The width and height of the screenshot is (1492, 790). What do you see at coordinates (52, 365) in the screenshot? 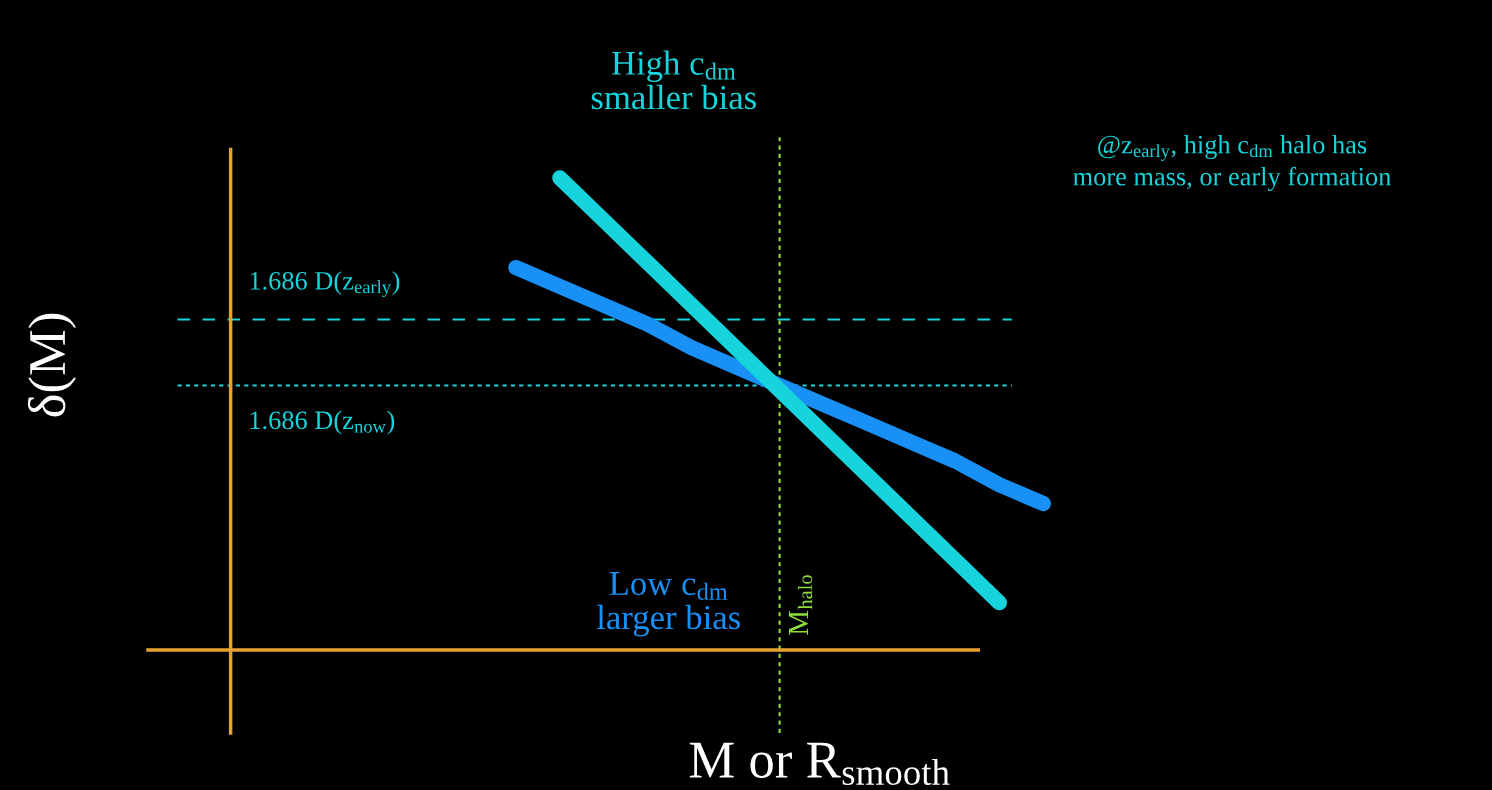
I see `text: δ(M)` at bounding box center [52, 365].